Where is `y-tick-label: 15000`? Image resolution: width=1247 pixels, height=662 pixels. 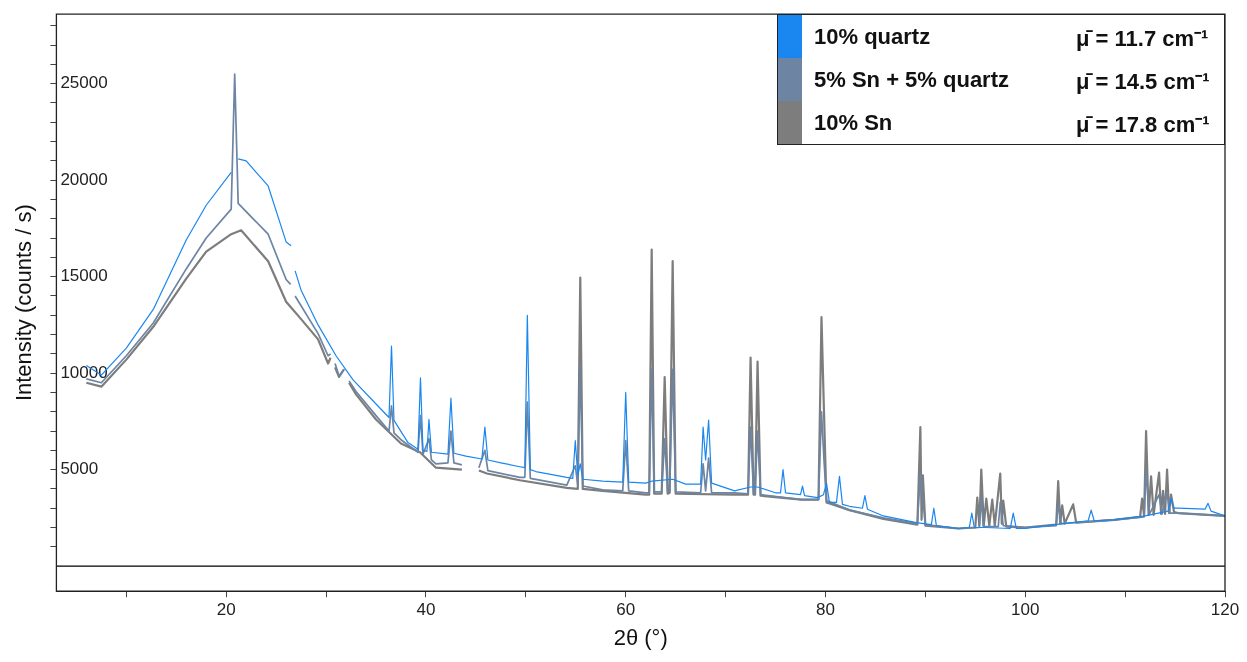 y-tick-label: 15000 is located at coordinates (84, 276).